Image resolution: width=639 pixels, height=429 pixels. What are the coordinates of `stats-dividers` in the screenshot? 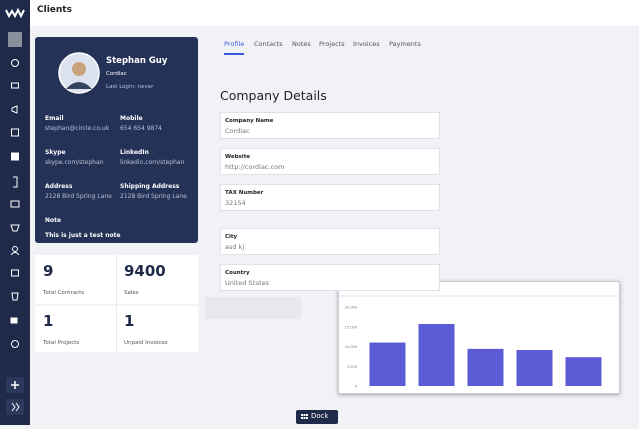 It's located at (116, 303).